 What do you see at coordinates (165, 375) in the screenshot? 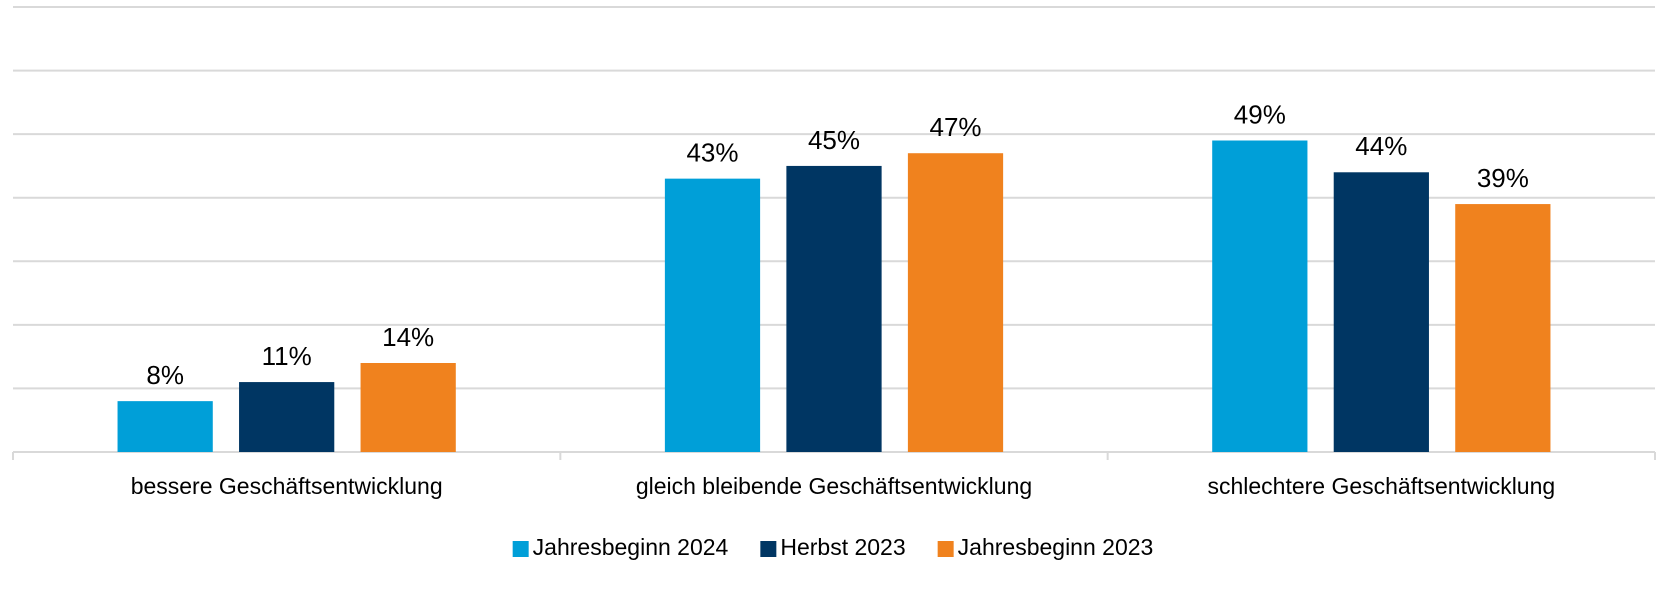
I see `data-label: 8%` at bounding box center [165, 375].